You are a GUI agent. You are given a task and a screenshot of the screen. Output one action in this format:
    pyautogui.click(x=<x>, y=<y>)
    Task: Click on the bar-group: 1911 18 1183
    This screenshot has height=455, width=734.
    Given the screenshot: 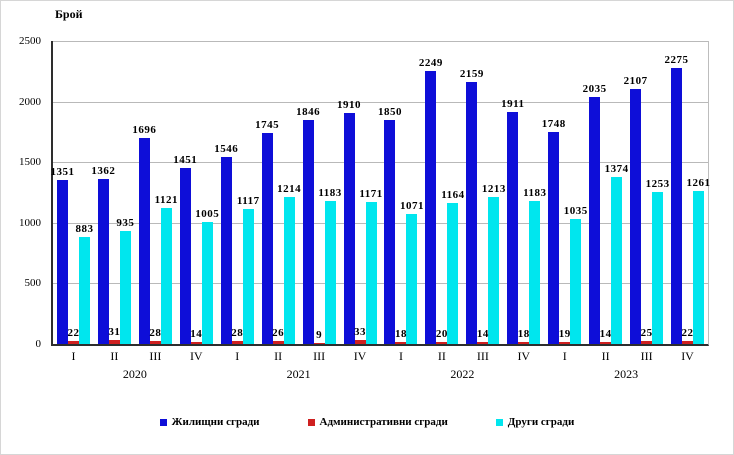 What is the action you would take?
    pyautogui.click(x=523, y=192)
    